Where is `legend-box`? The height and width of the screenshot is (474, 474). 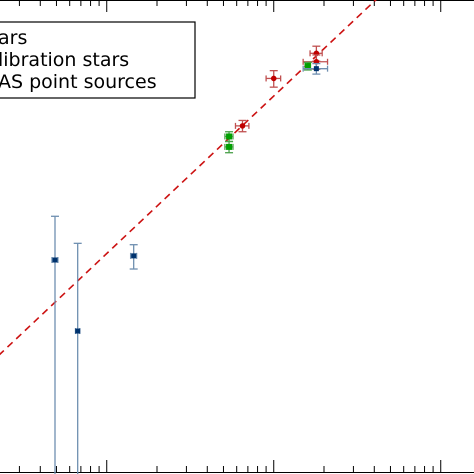 legend-box is located at coordinates (98, 60).